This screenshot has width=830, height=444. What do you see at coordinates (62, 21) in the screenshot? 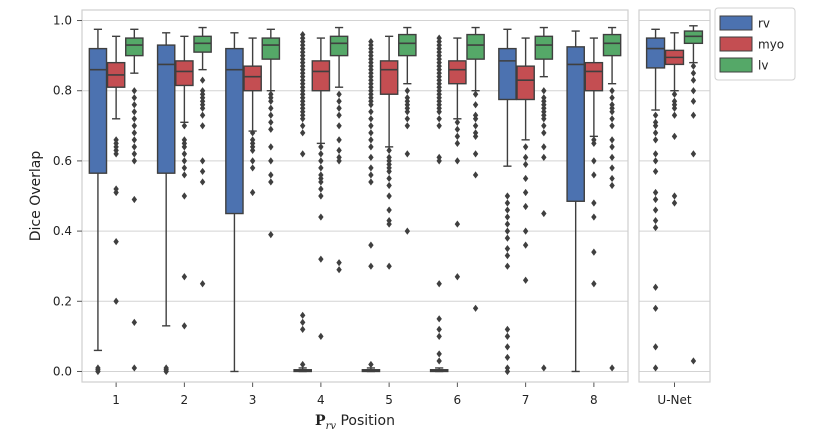
I see `y-tick-label: 1.0` at bounding box center [62, 21].